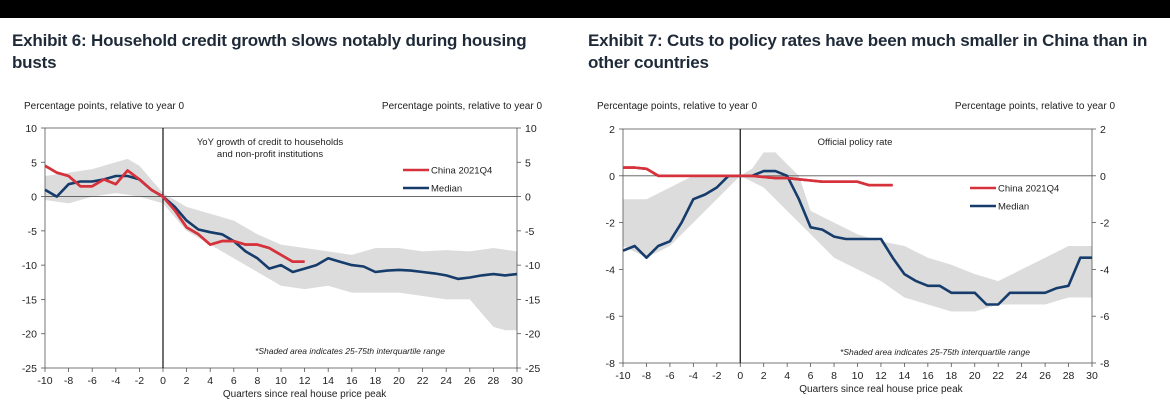 This screenshot has width=1170, height=405. I want to click on y-tick-label-right: -8, so click(1104, 364).